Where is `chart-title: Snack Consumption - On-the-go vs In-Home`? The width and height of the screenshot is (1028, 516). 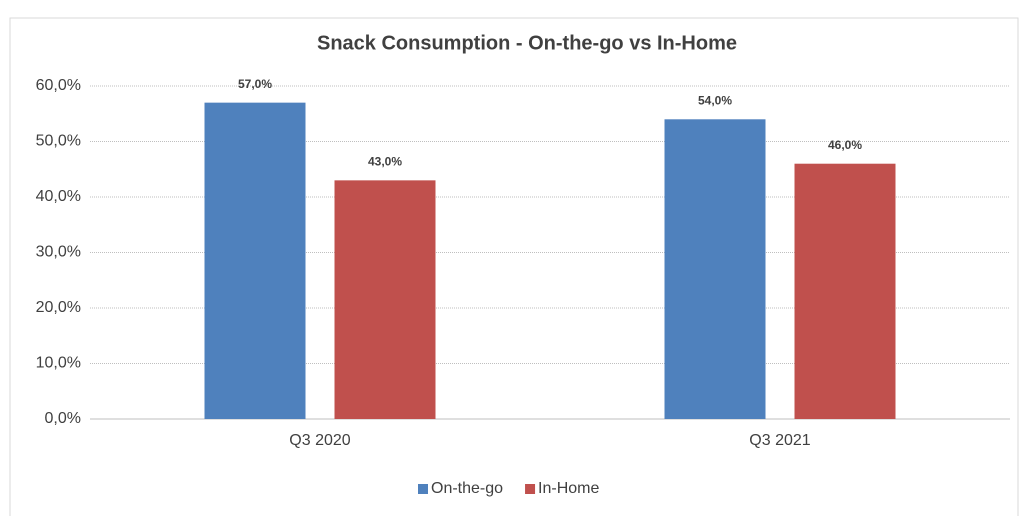 chart-title: Snack Consumption - On-the-go vs In-Home is located at coordinates (527, 43).